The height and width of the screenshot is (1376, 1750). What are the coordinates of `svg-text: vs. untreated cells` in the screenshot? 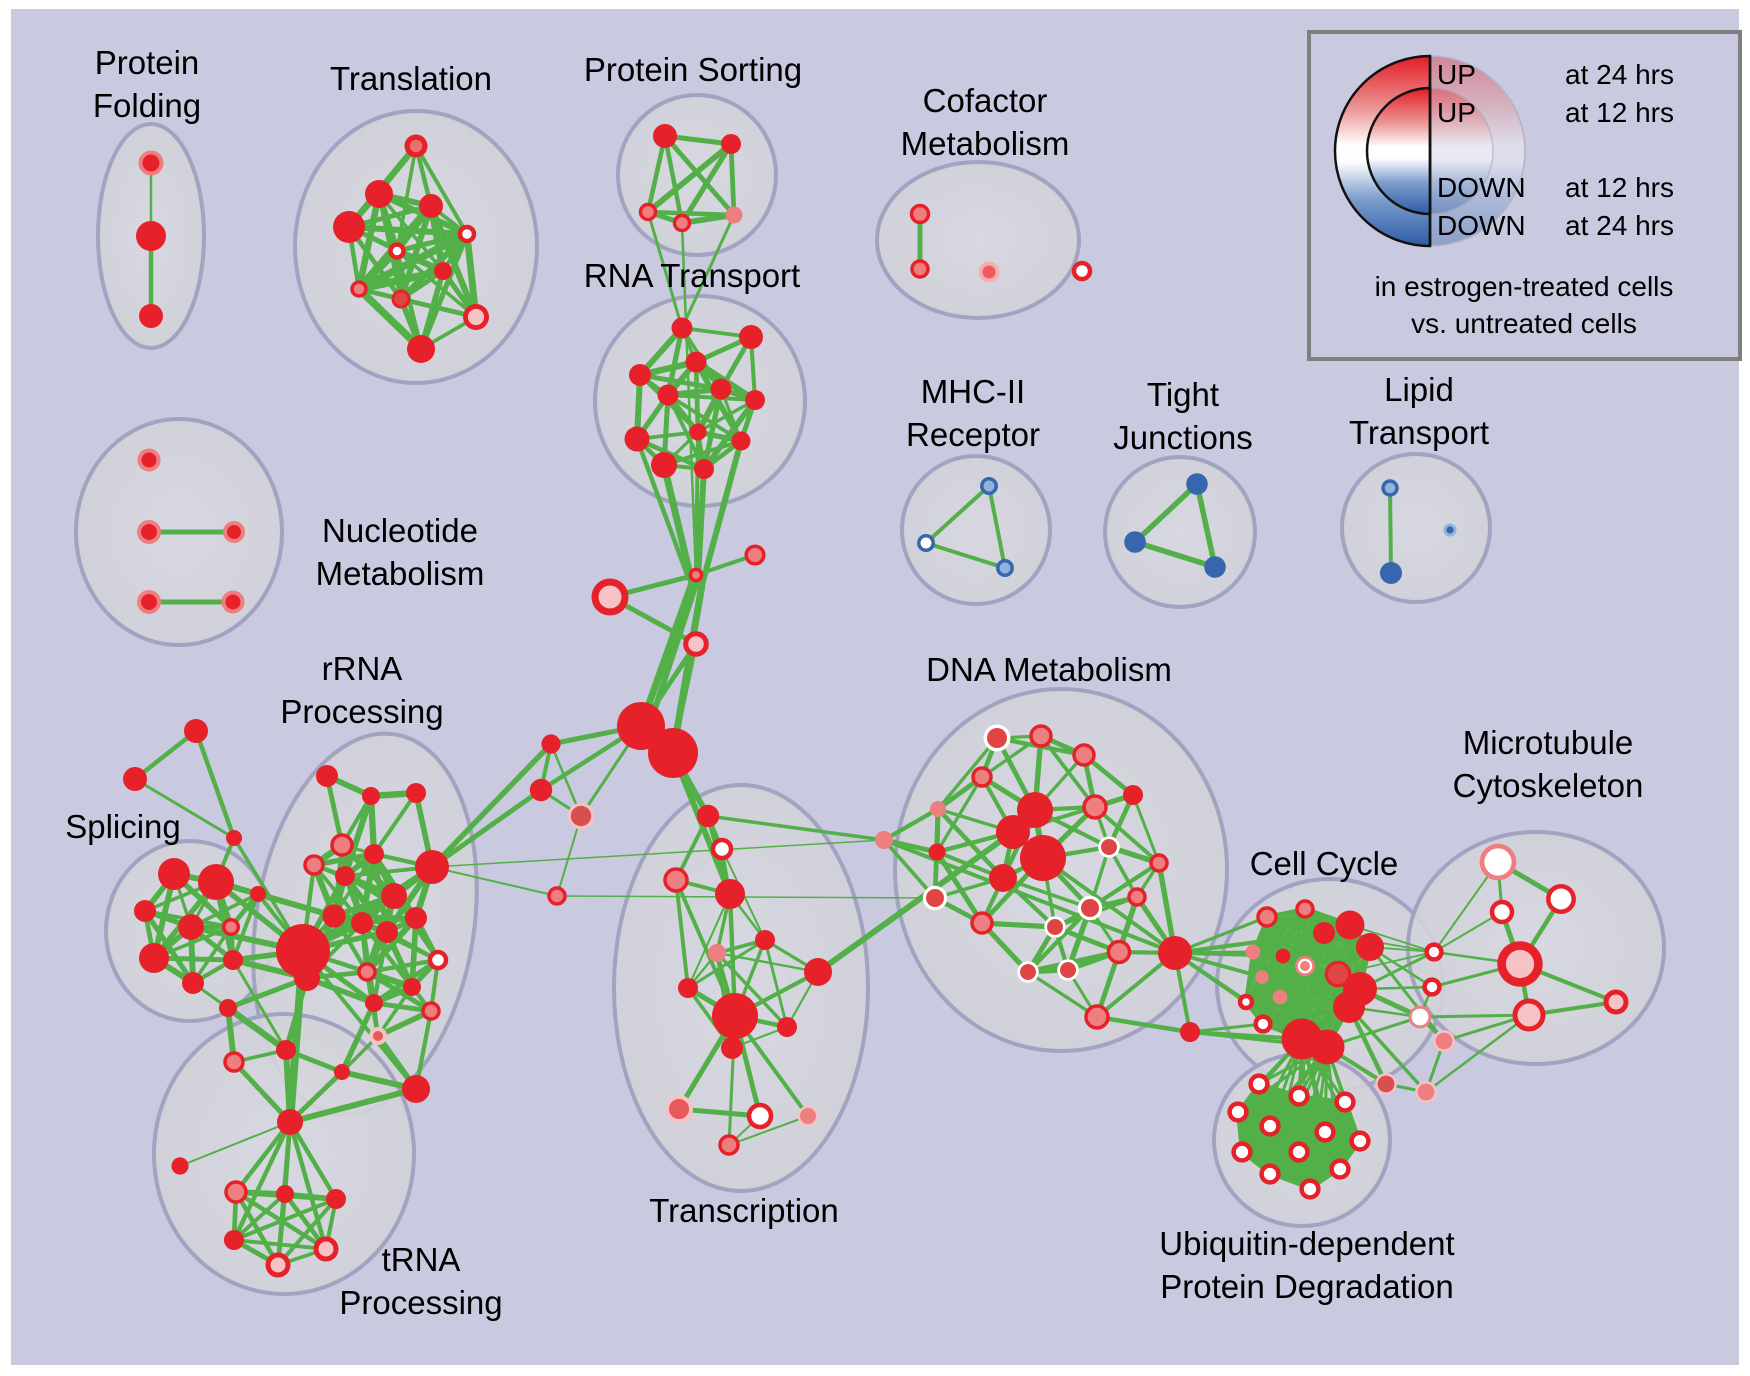 It's located at (1524, 323).